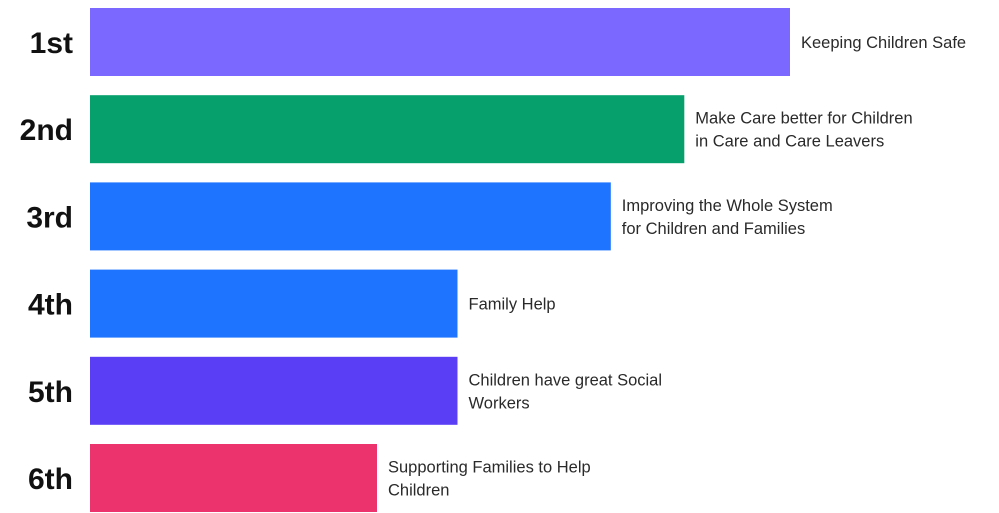 This screenshot has width=999, height=513. What do you see at coordinates (803, 119) in the screenshot?
I see `bar-label-line: Make Care better for Children` at bounding box center [803, 119].